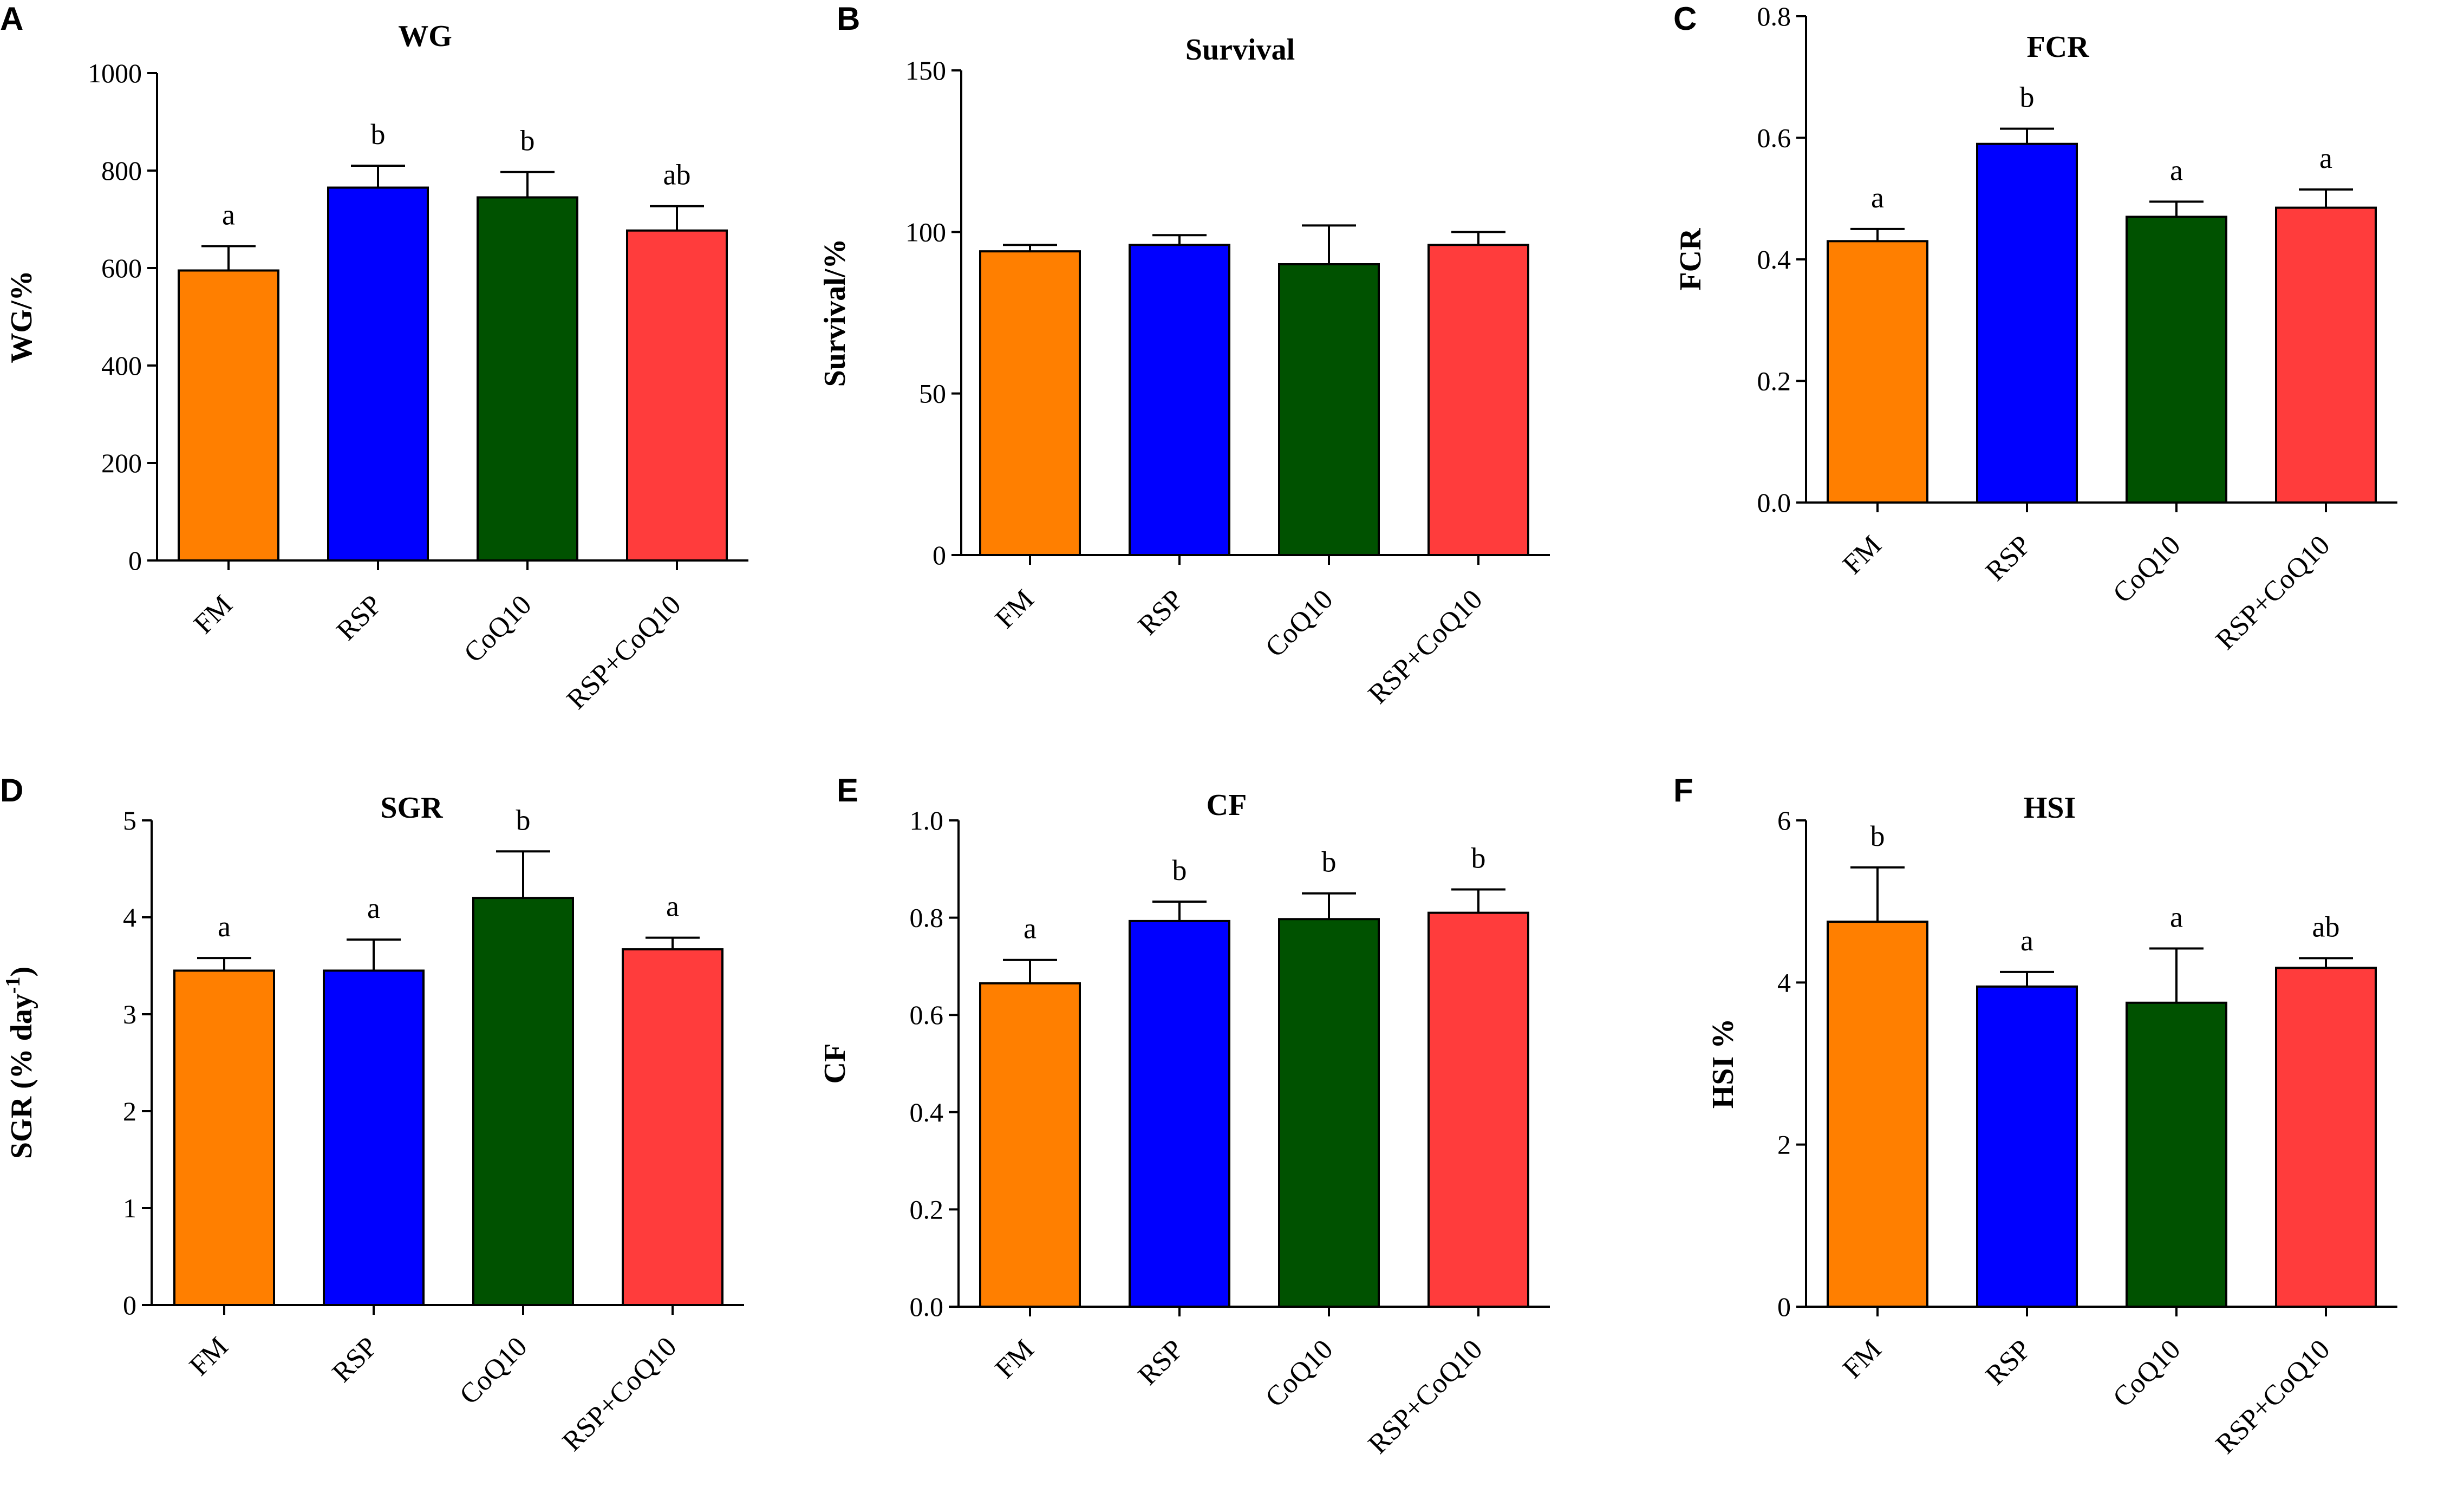  Describe the element at coordinates (1683, 790) in the screenshot. I see `panel-letter: F` at that location.